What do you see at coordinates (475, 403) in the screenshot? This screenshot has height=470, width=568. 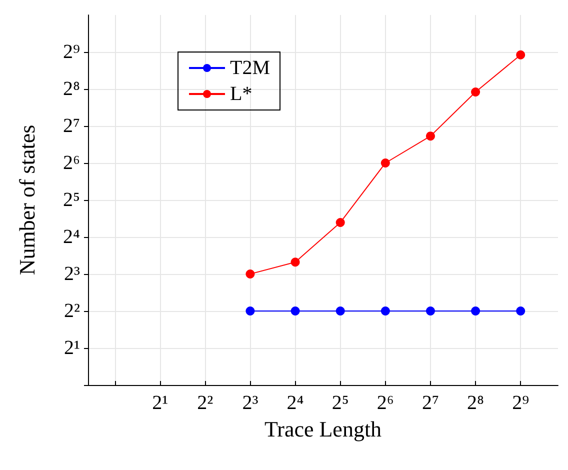 I see `x-tick-label: 2⁸` at bounding box center [475, 403].